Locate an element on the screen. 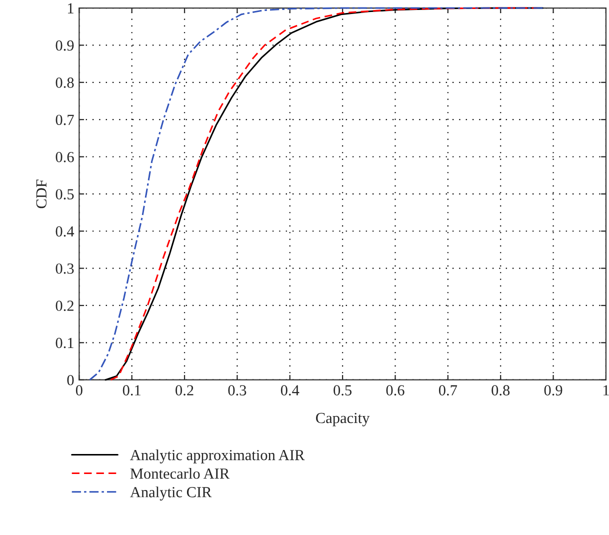  legend-label: Analytic CIR is located at coordinates (171, 493).